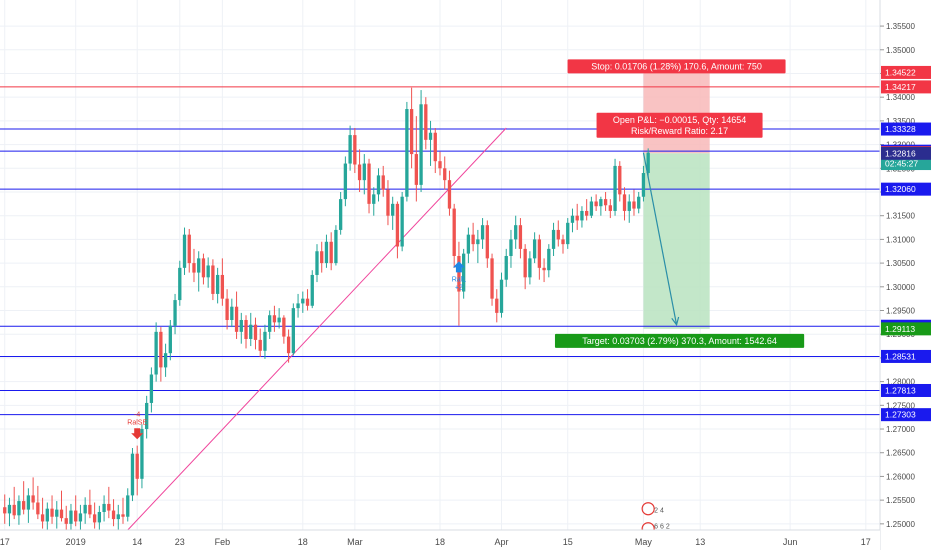 Image resolution: width=932 pixels, height=555 pixels. Describe the element at coordinates (355, 542) in the screenshot. I see `time-tick-label: Mar` at that location.